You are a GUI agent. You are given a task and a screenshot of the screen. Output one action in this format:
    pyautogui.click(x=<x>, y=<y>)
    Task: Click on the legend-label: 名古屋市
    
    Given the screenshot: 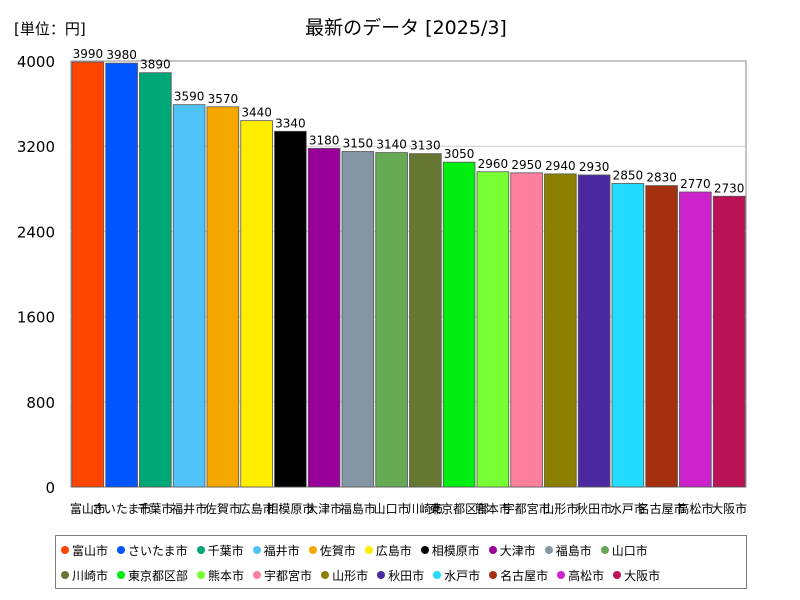 What is the action you would take?
    pyautogui.click(x=524, y=575)
    